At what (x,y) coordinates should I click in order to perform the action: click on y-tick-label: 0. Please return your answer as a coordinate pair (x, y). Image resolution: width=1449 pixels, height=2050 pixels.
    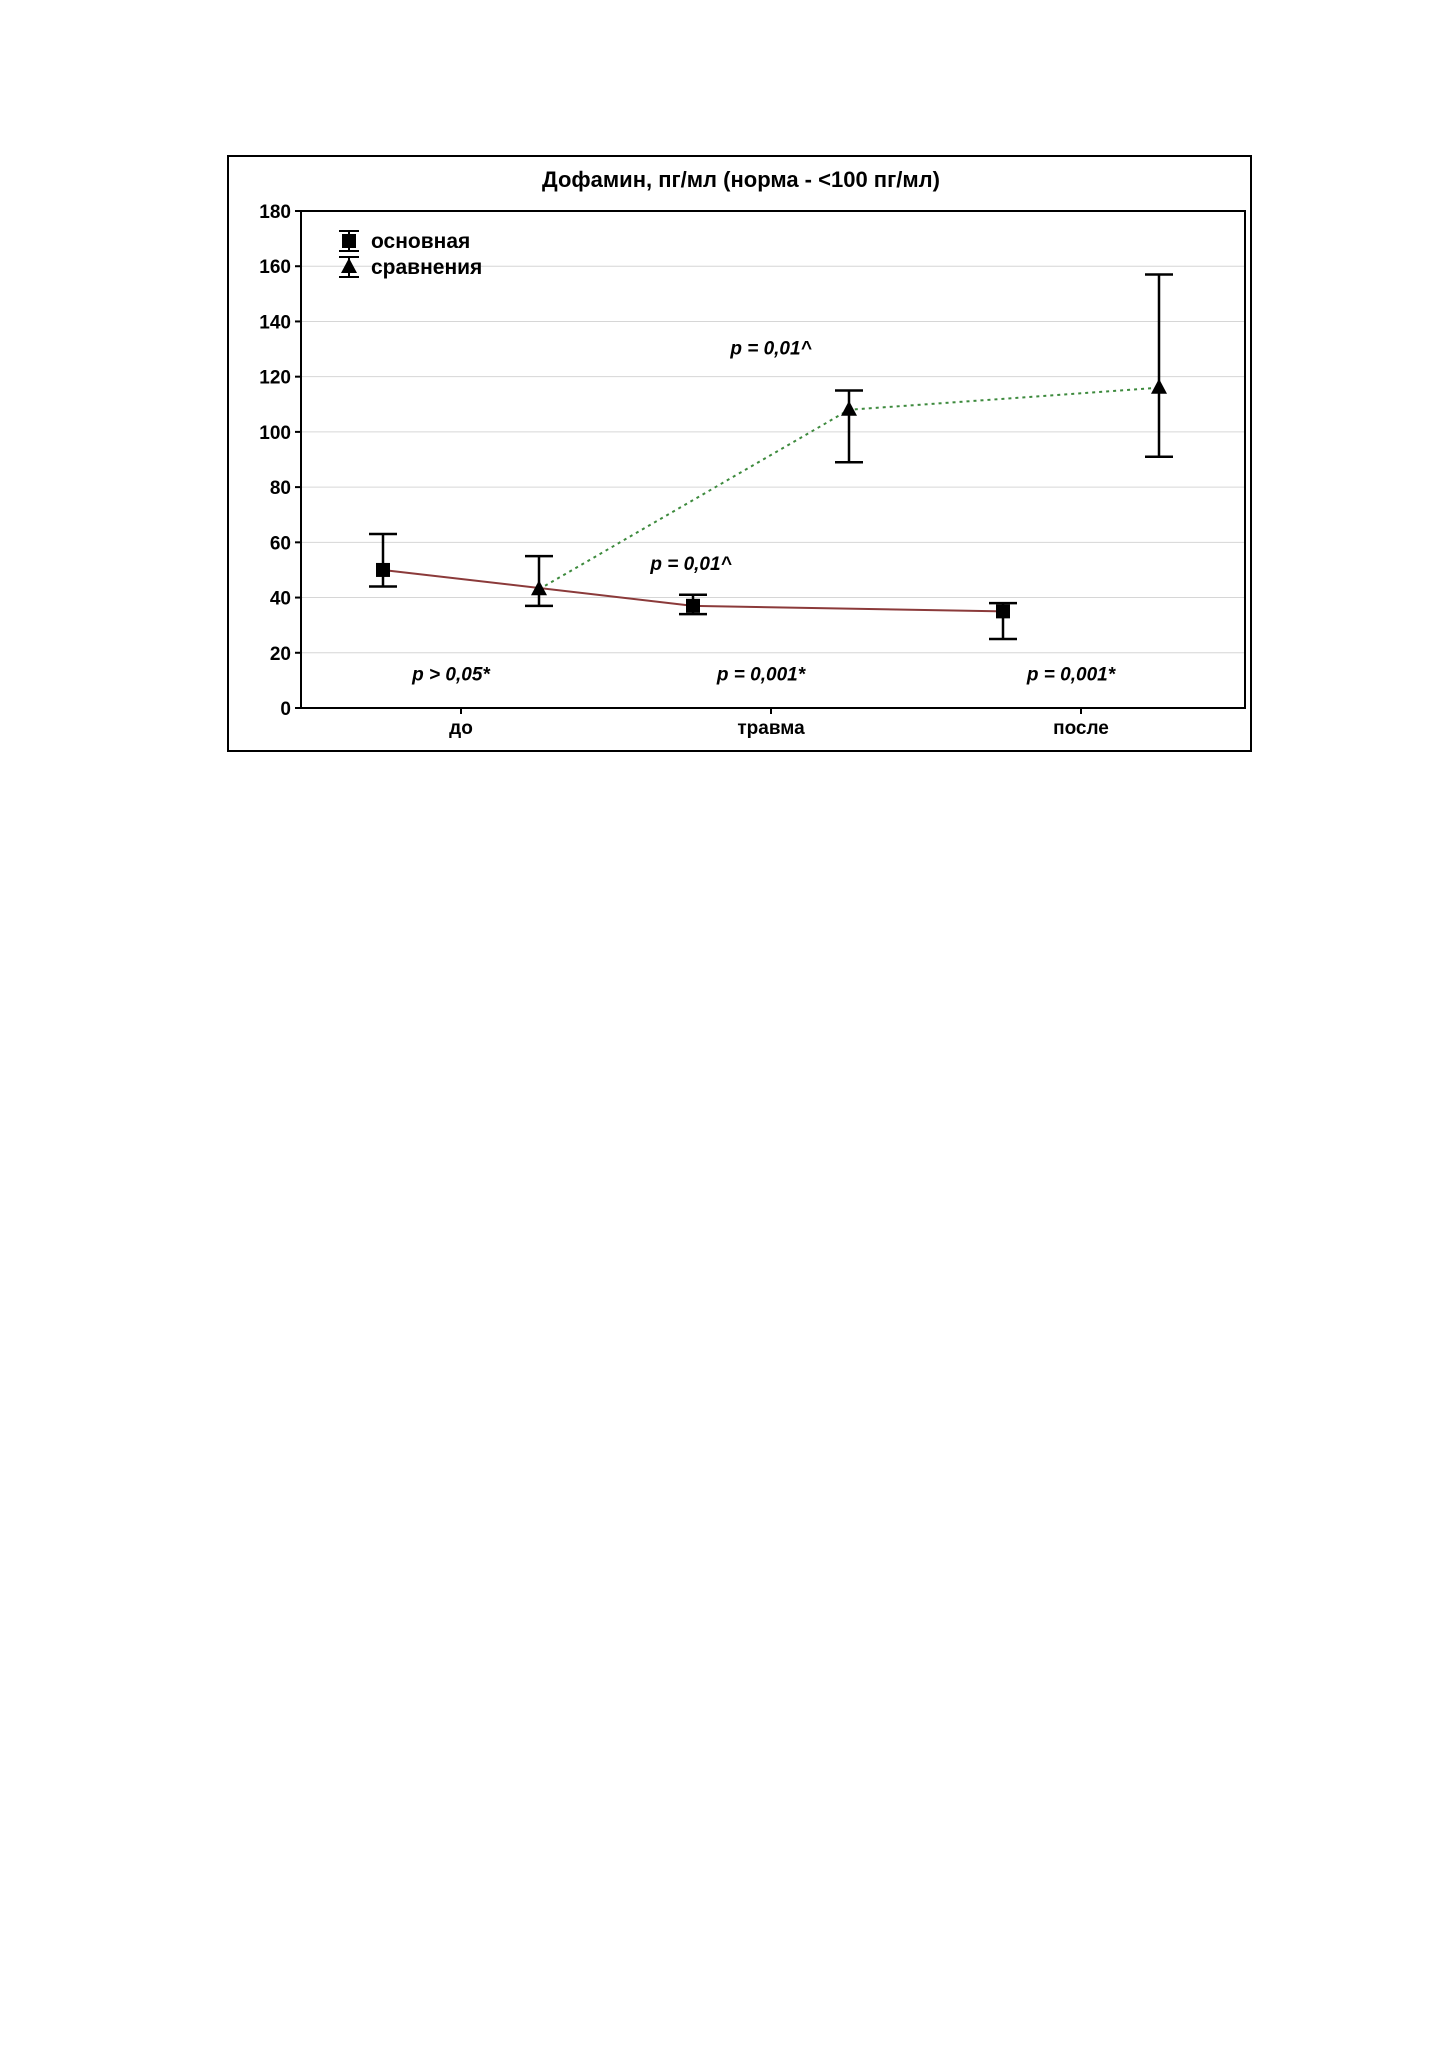
    Looking at the image, I should click on (285, 709).